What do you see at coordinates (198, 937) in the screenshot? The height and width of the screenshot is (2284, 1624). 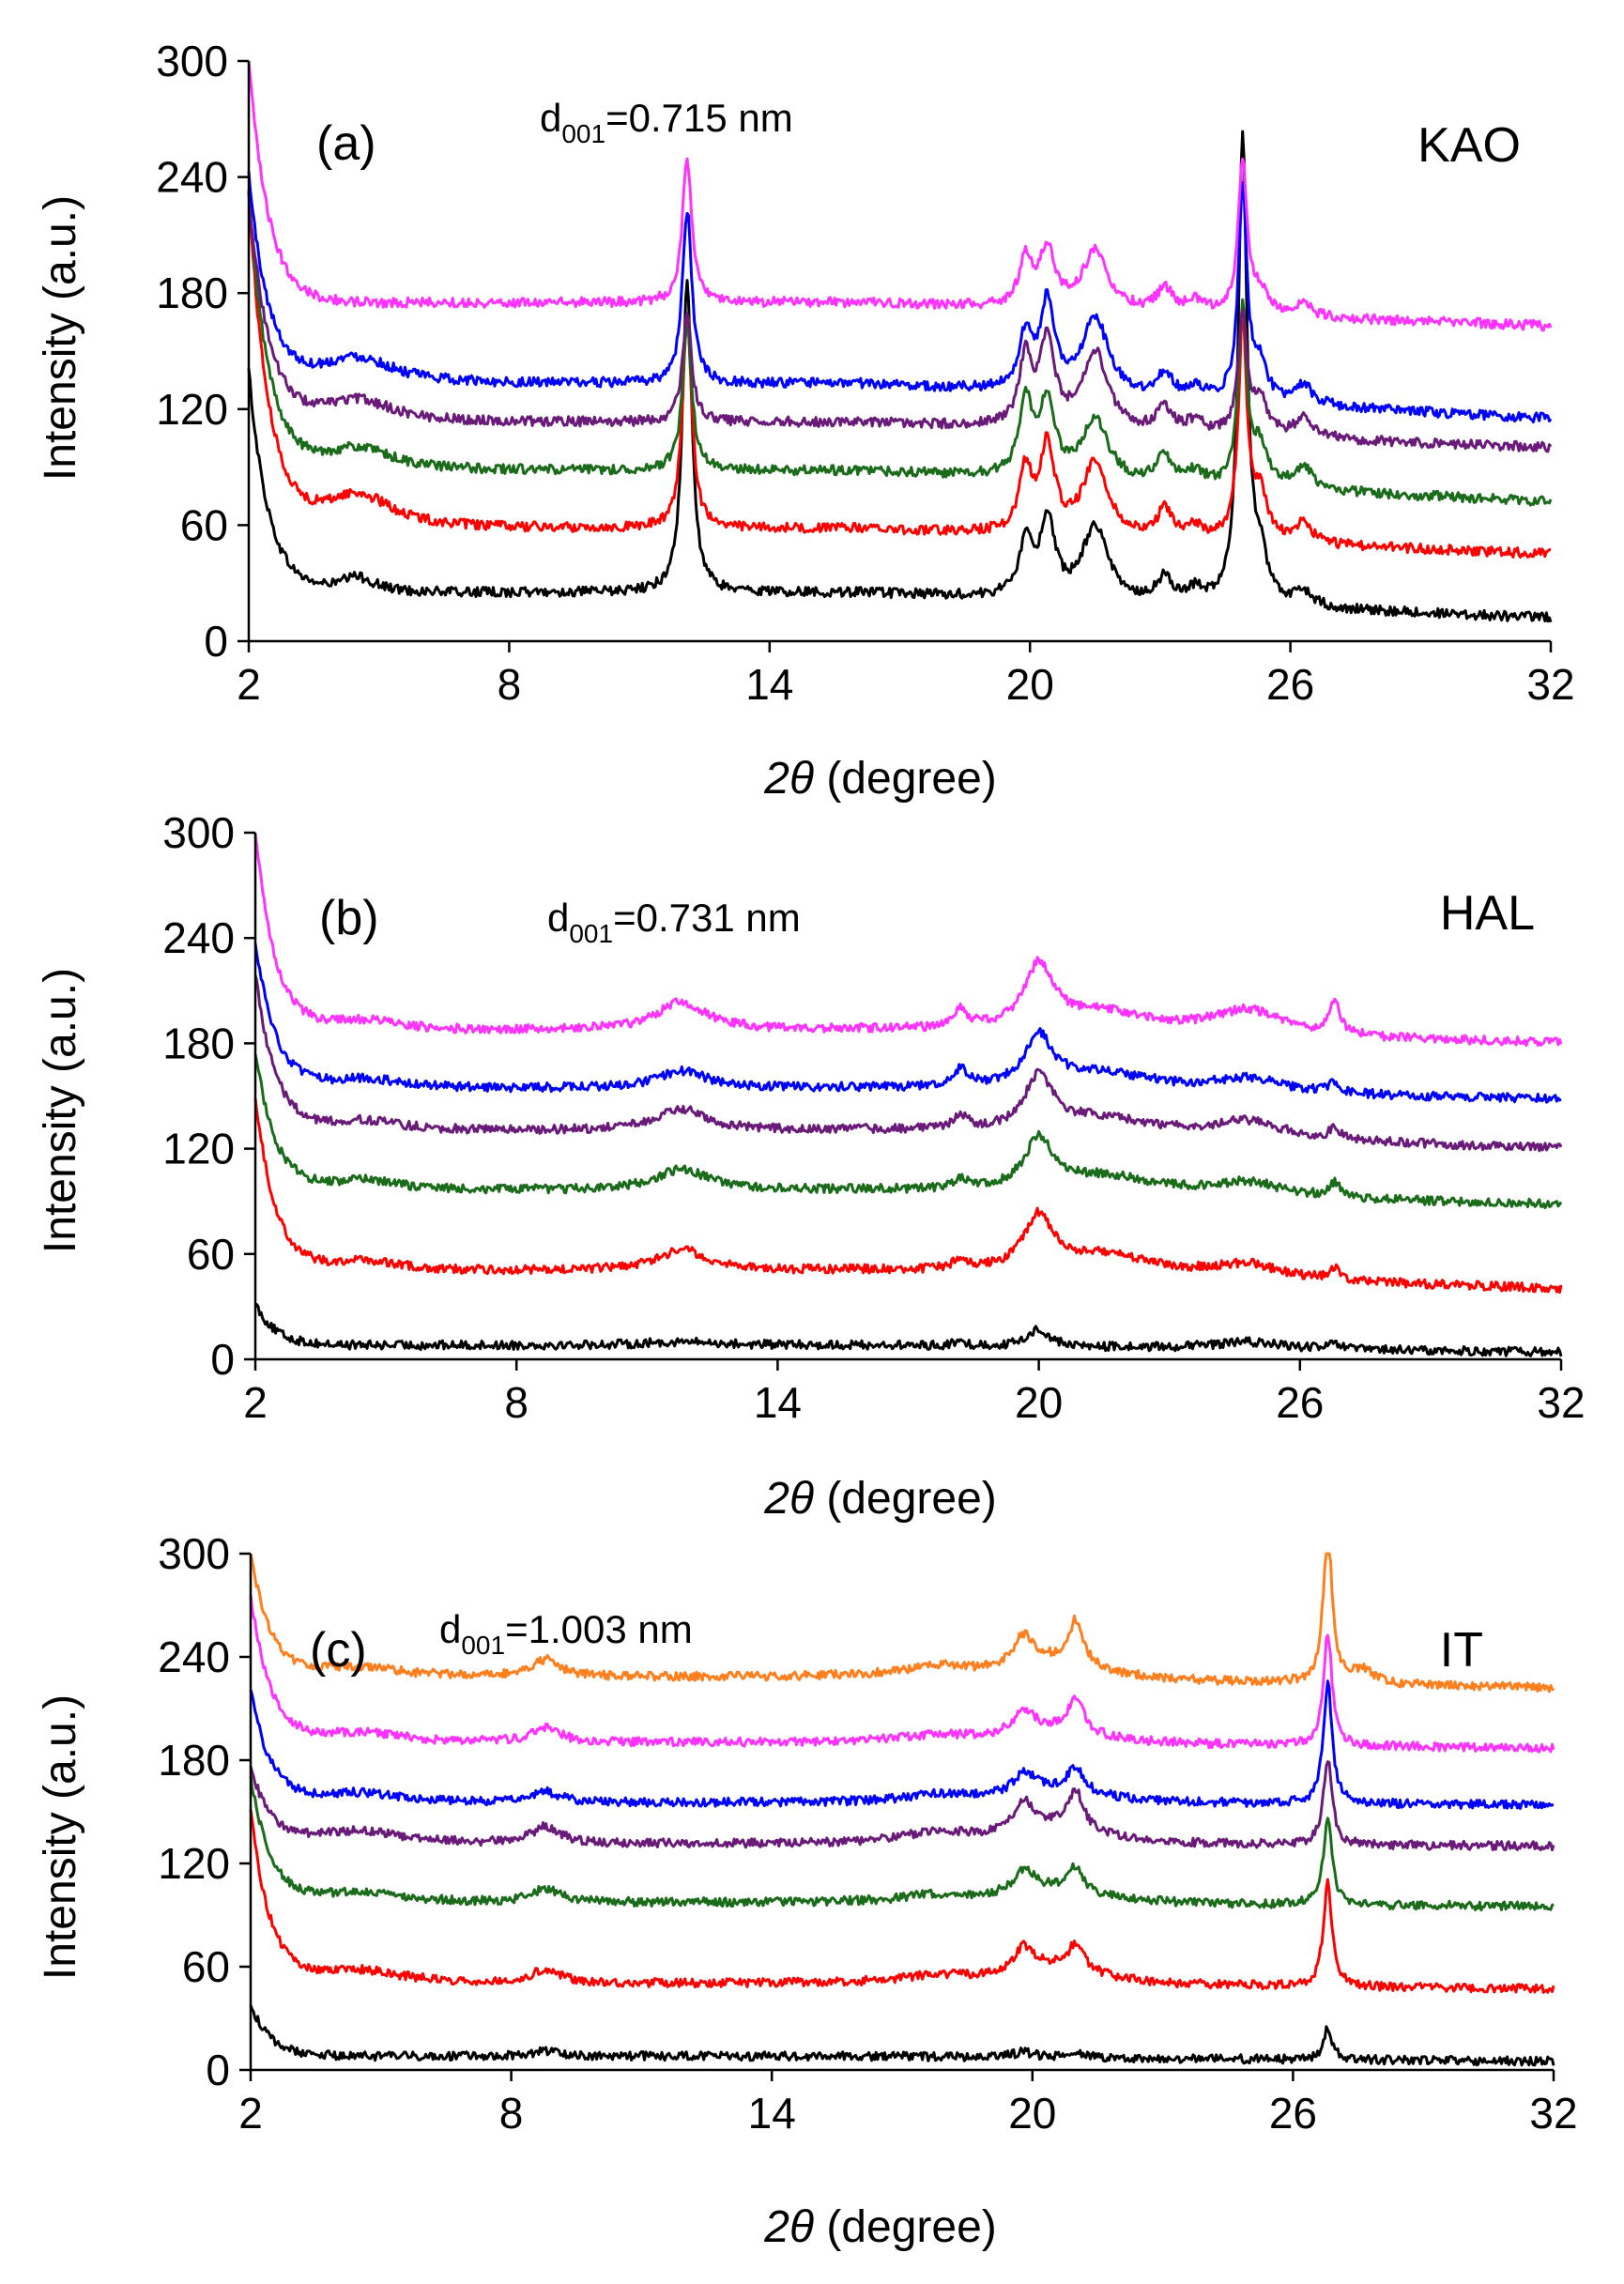 I see `panel-b-y-tick-label: 240` at bounding box center [198, 937].